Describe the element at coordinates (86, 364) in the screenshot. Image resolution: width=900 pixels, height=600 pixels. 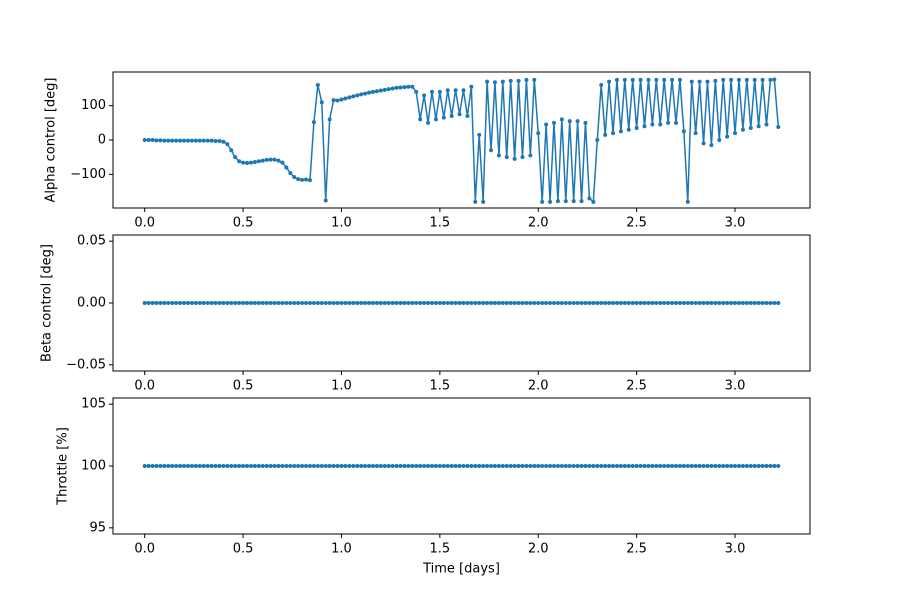
I see `y-tick-label: −0.05` at that location.